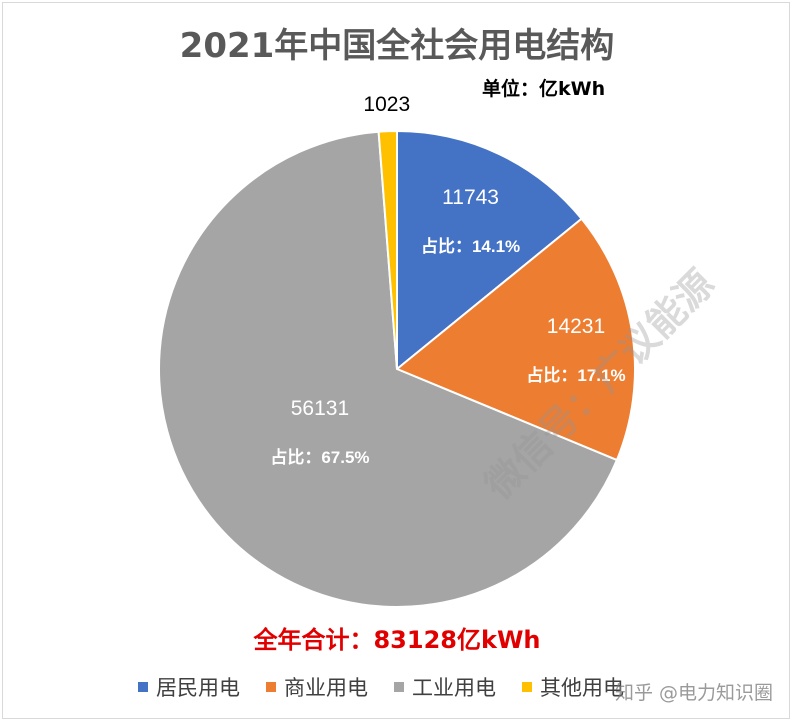 Image resolution: width=794 pixels, height=723 pixels. What do you see at coordinates (320, 408) in the screenshot?
I see `value-label-industrial: 56131` at bounding box center [320, 408].